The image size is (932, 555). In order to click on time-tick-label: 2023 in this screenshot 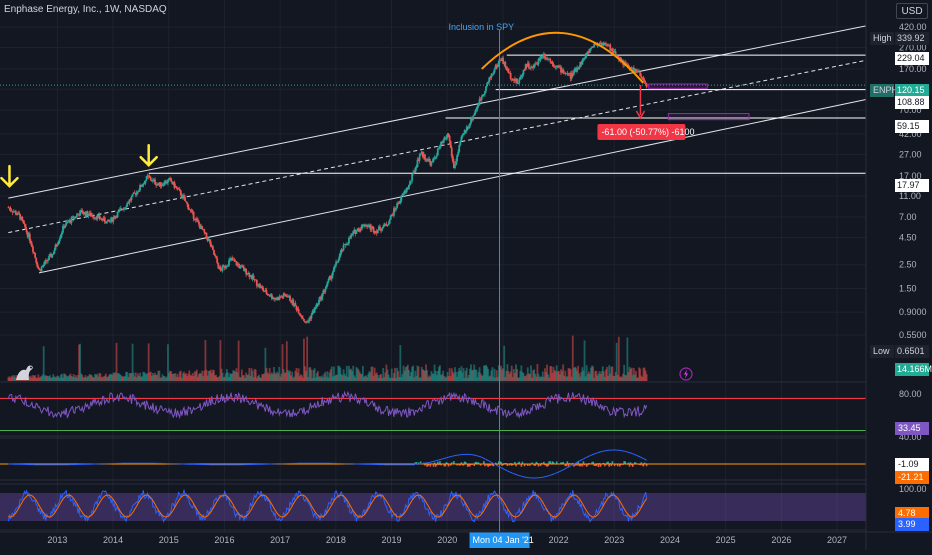, I will do `click(614, 540)`.